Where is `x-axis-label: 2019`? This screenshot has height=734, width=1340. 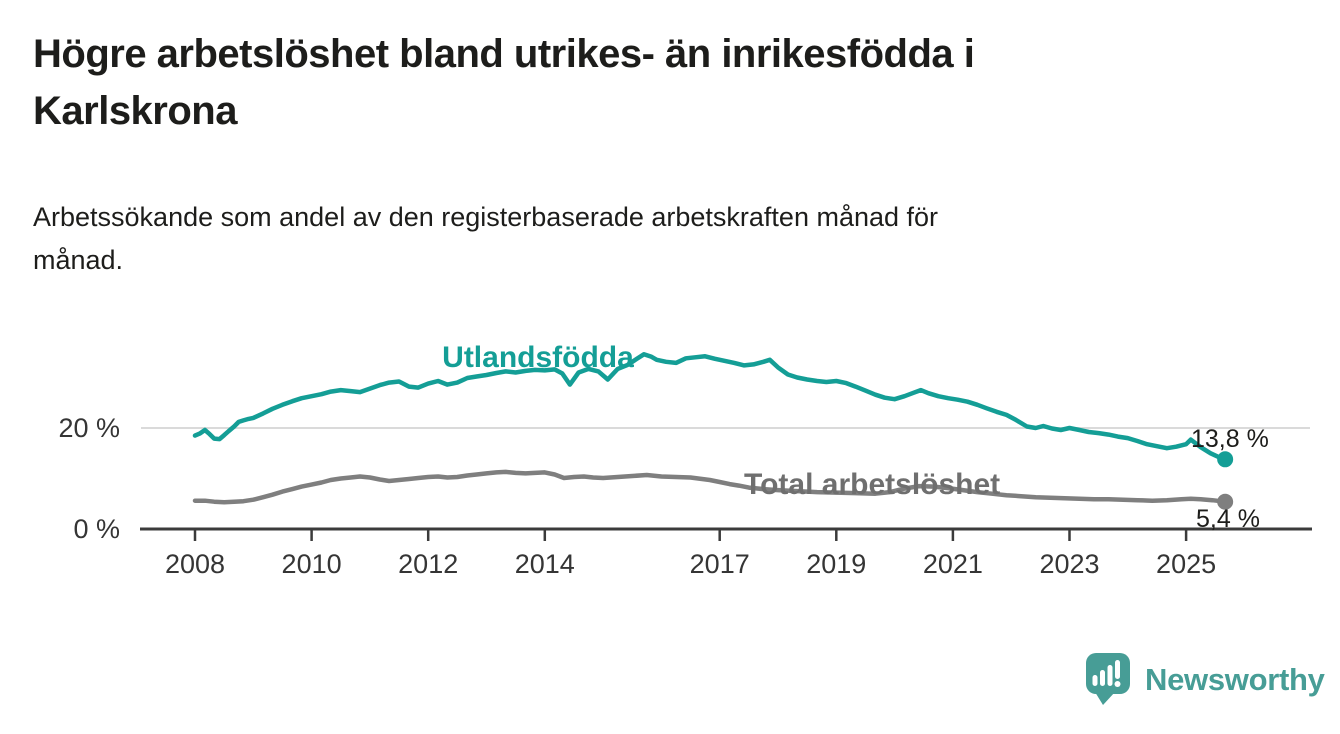 x-axis-label: 2019 is located at coordinates (836, 564).